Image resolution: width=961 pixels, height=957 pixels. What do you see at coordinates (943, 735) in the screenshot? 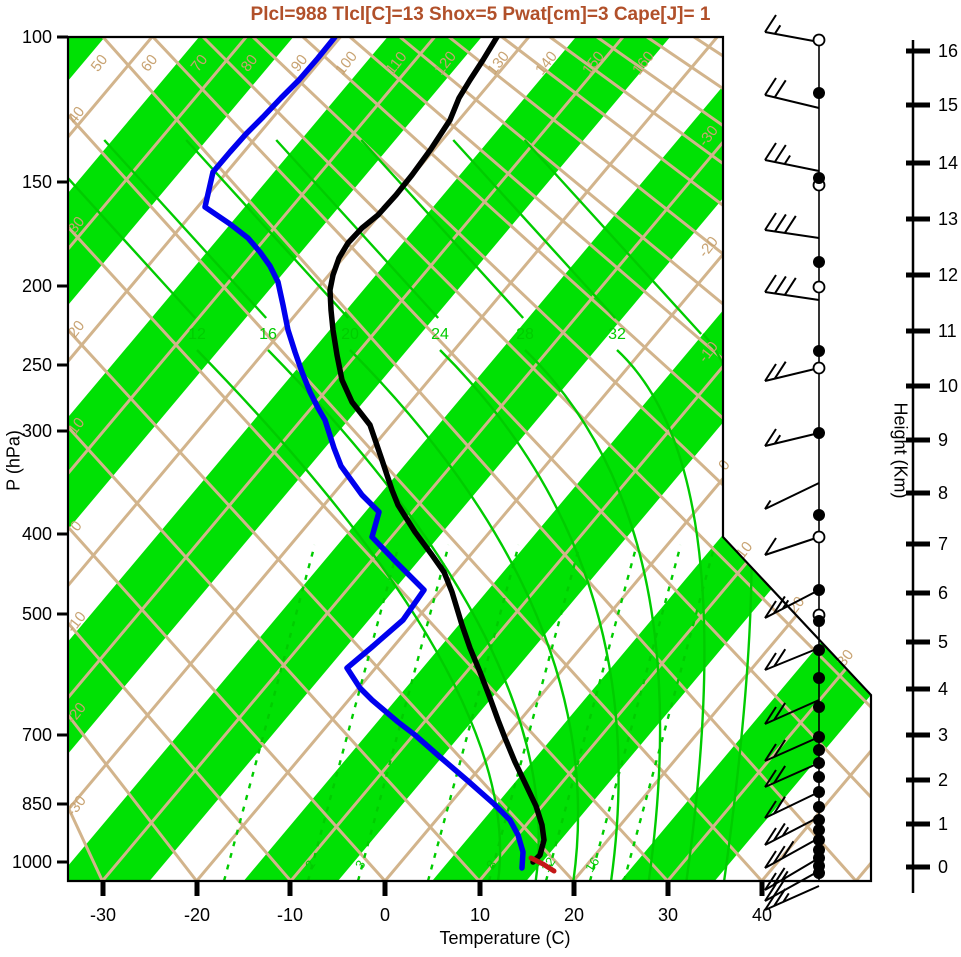
I see `height-tick-label: 3` at bounding box center [943, 735].